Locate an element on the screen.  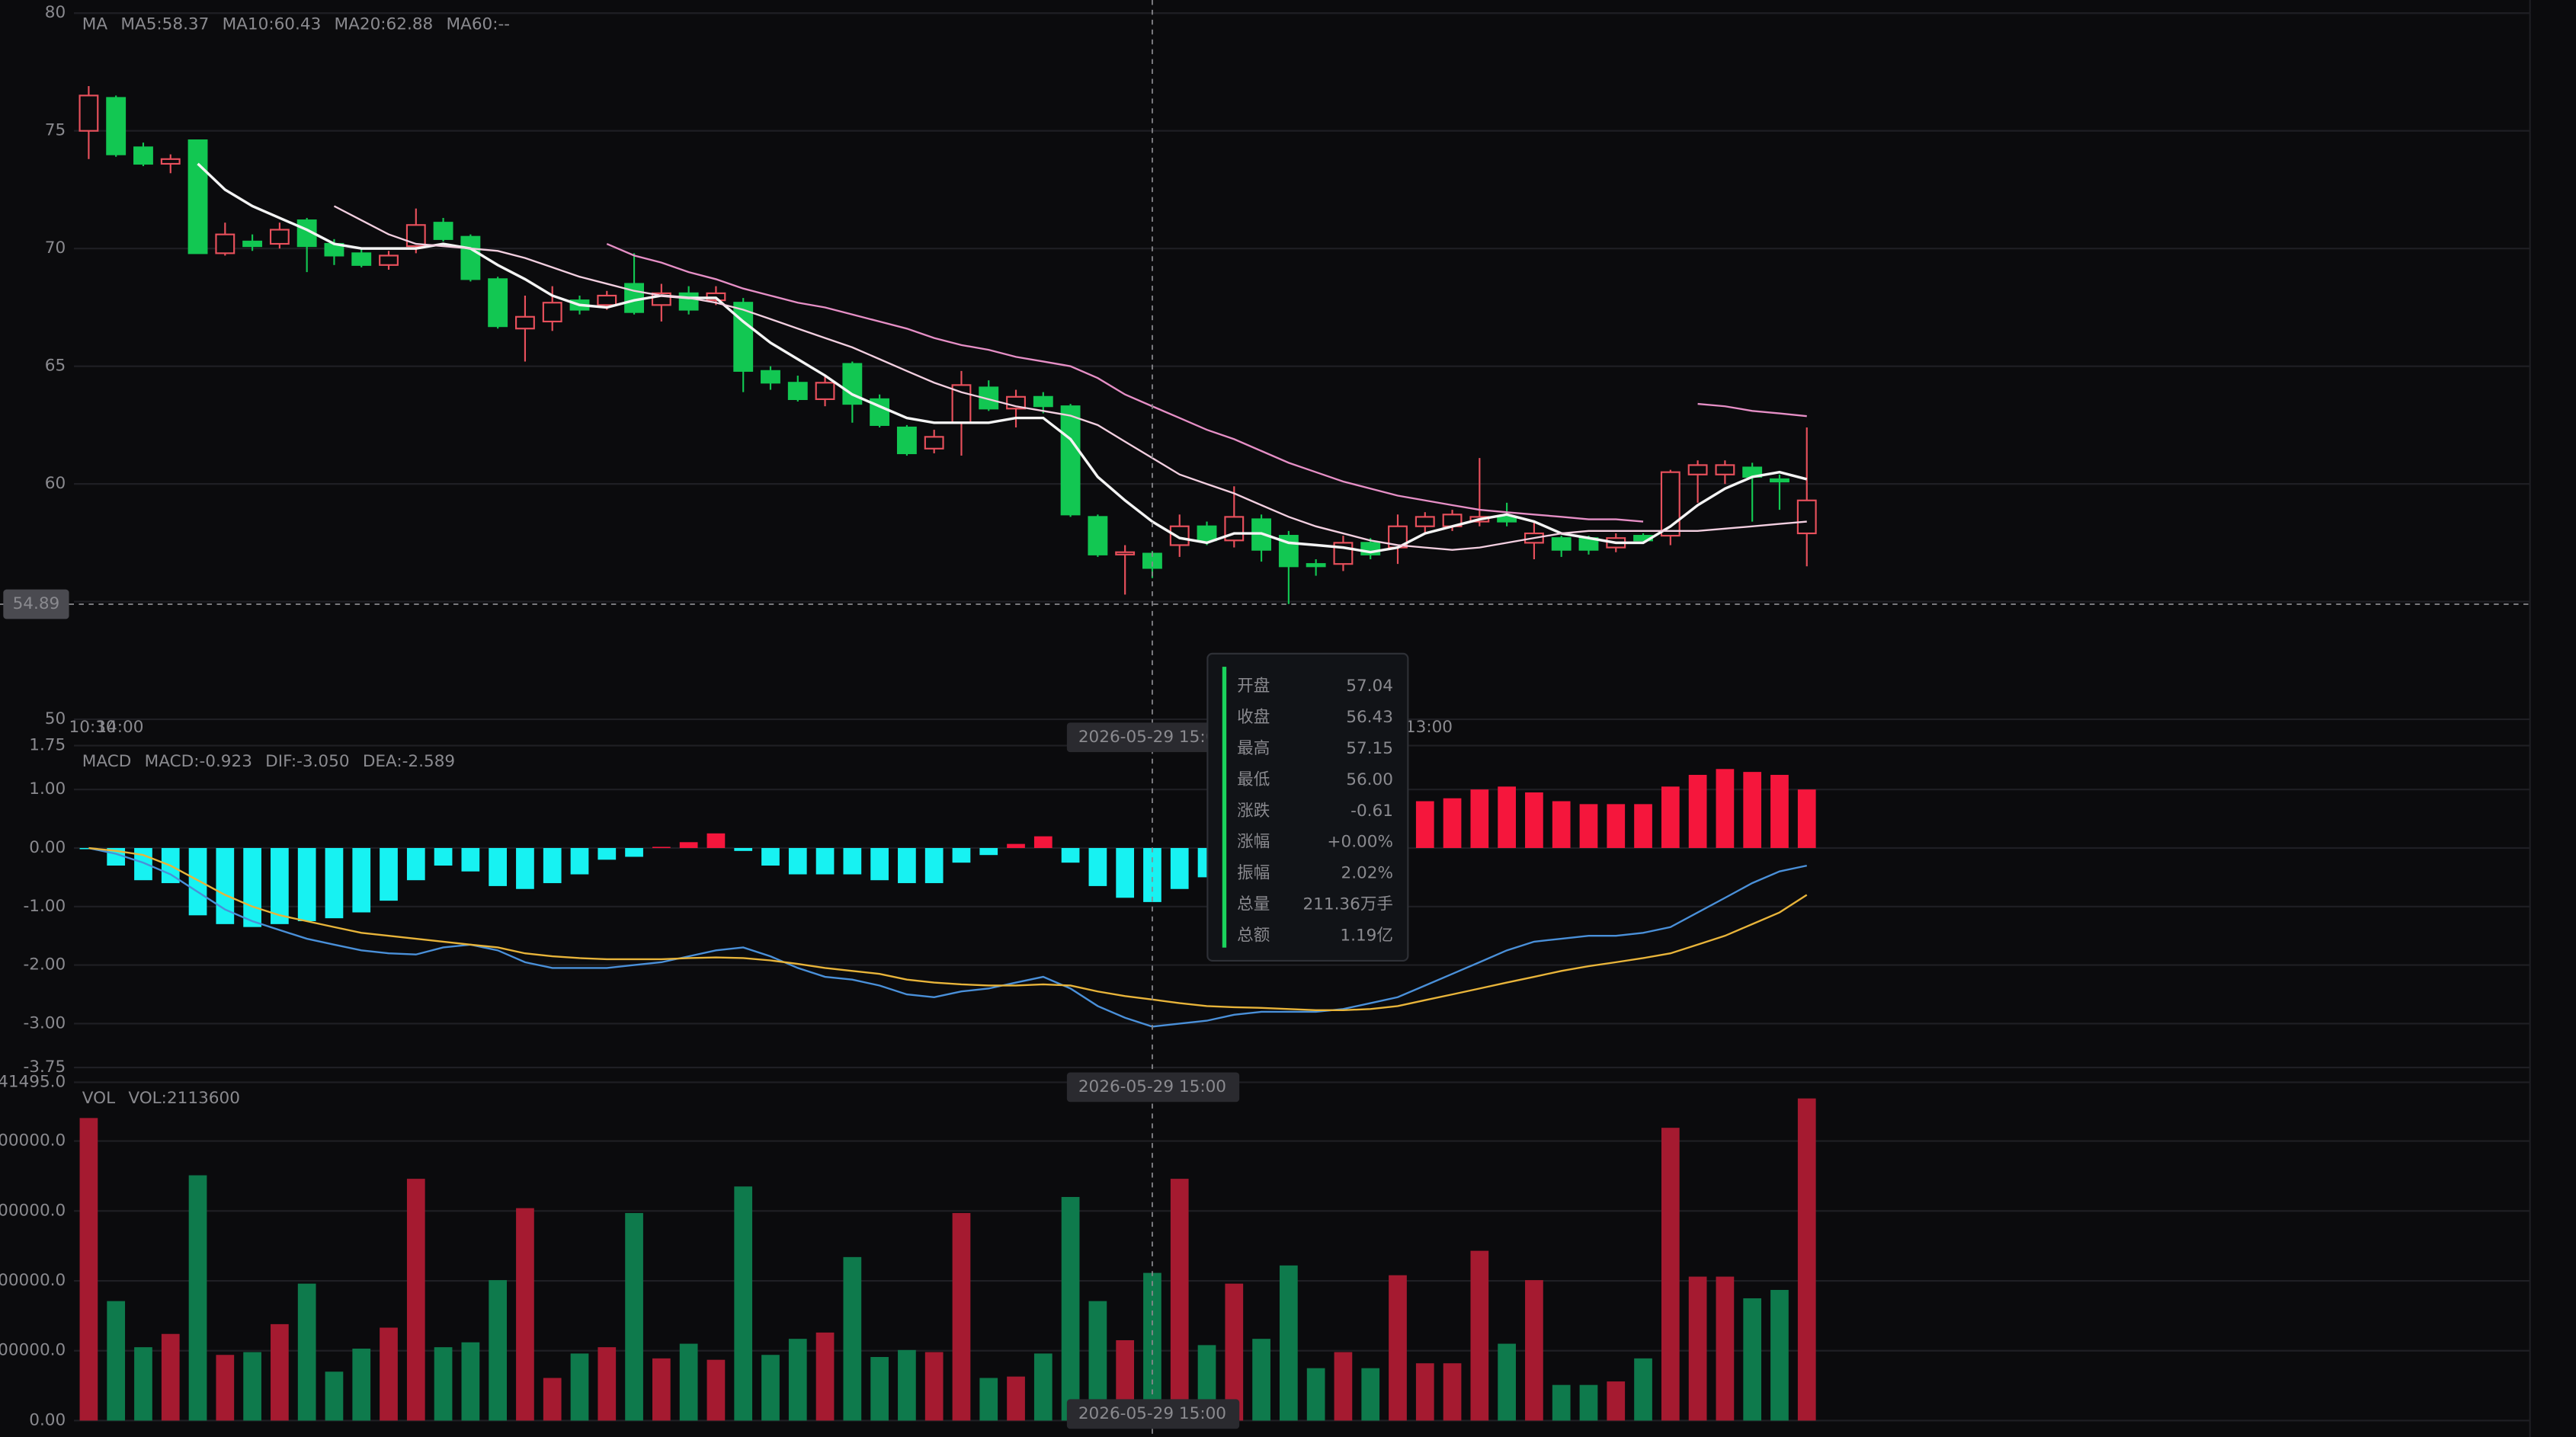
y-tick-label: 1.00 is located at coordinates (47, 789).